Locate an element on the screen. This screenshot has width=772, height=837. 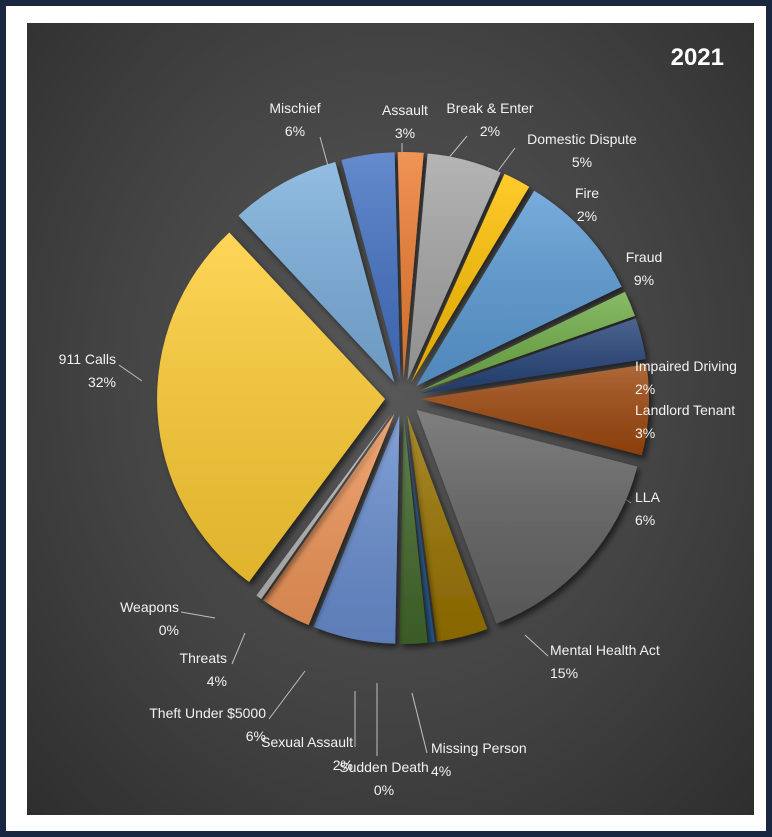
pie-slice-break-enter is located at coordinates (410, 266).